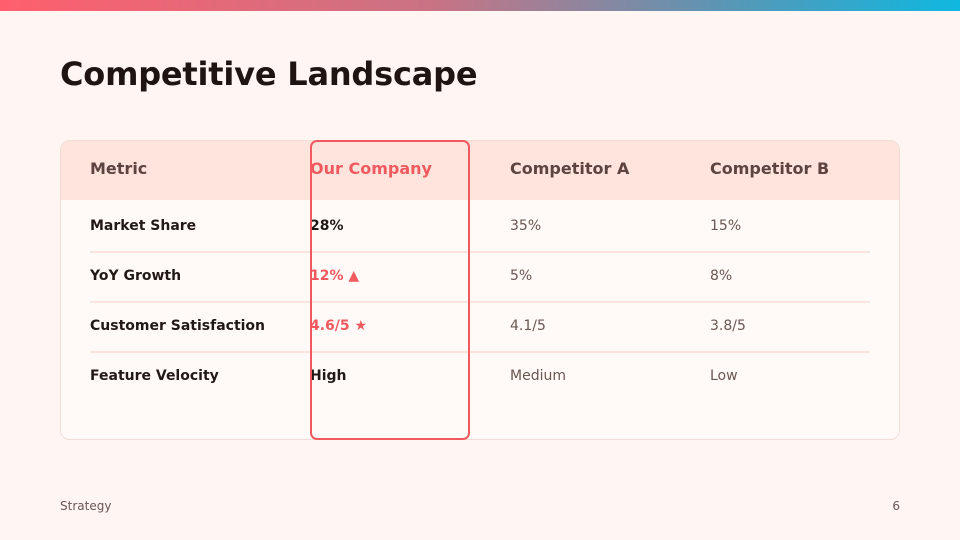  I want to click on metric-cell: Feature Velocity, so click(154, 376).